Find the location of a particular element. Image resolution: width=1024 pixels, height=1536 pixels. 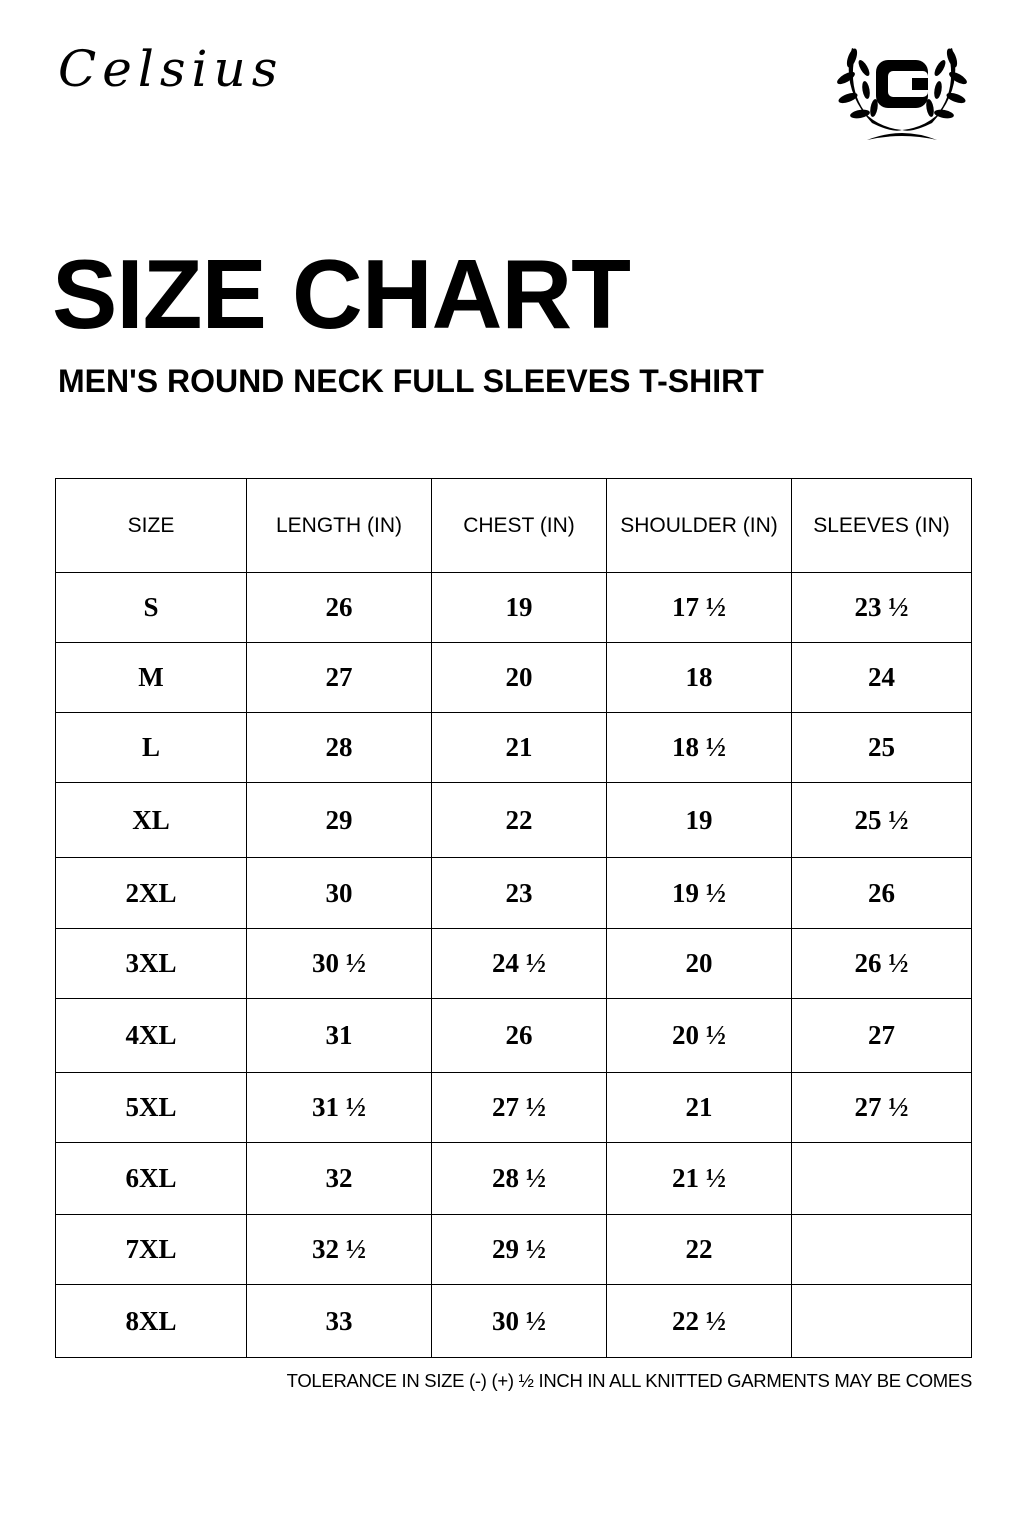

table-cell: 19 ½ is located at coordinates (699, 893).